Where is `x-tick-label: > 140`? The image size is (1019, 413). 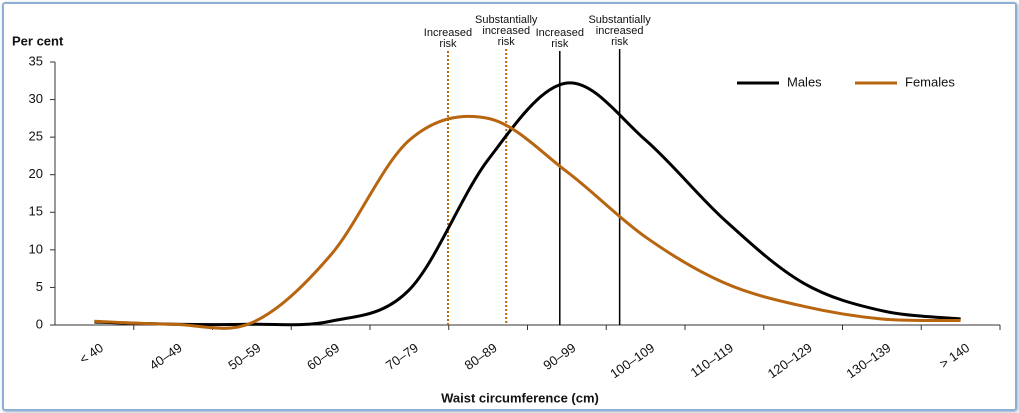 x-tick-label: > 140 is located at coordinates (955, 355).